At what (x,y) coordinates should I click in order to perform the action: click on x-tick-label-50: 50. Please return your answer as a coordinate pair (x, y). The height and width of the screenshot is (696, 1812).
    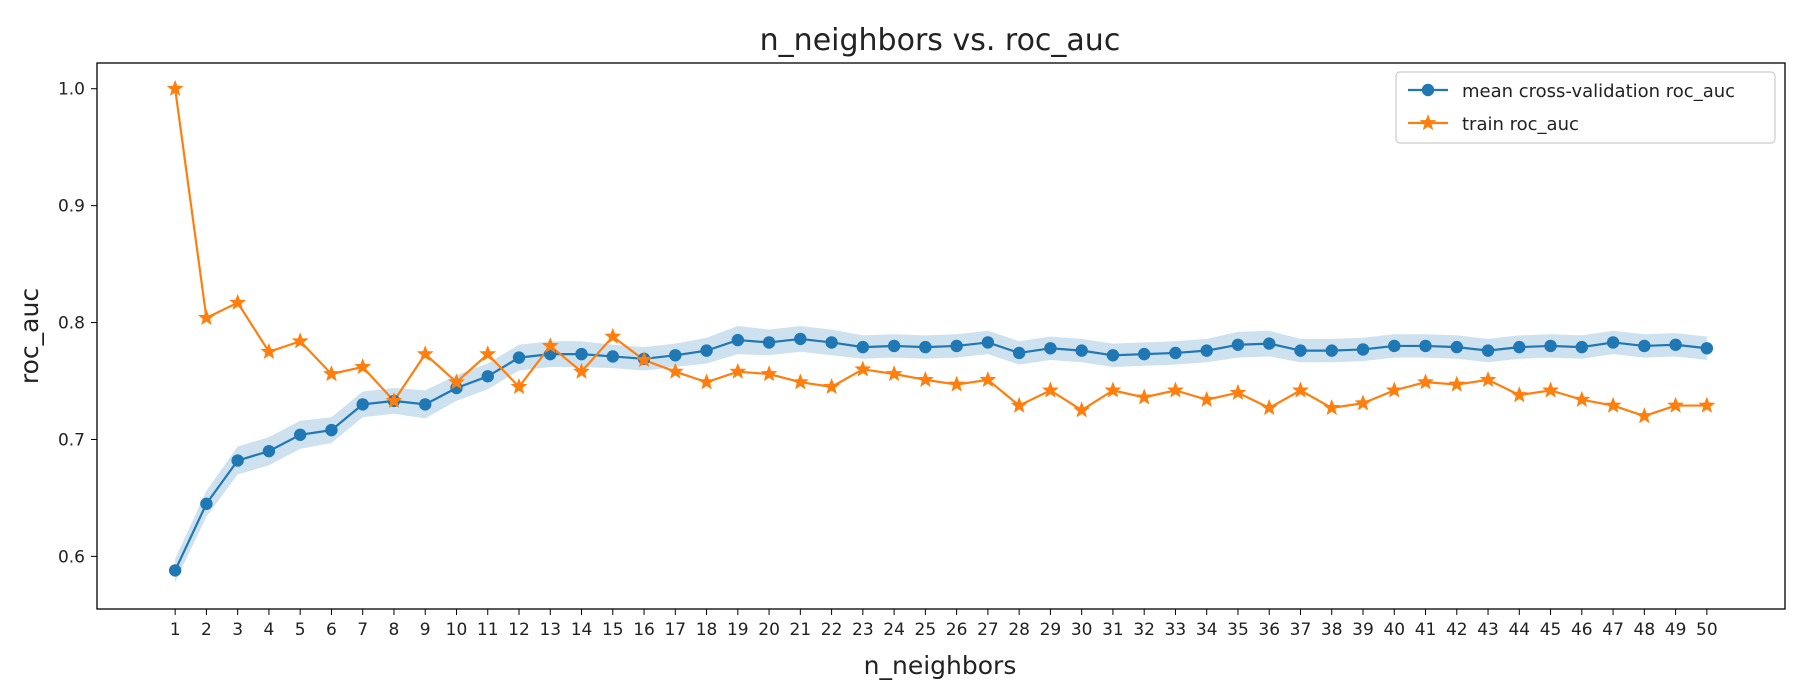
    Looking at the image, I should click on (1707, 630).